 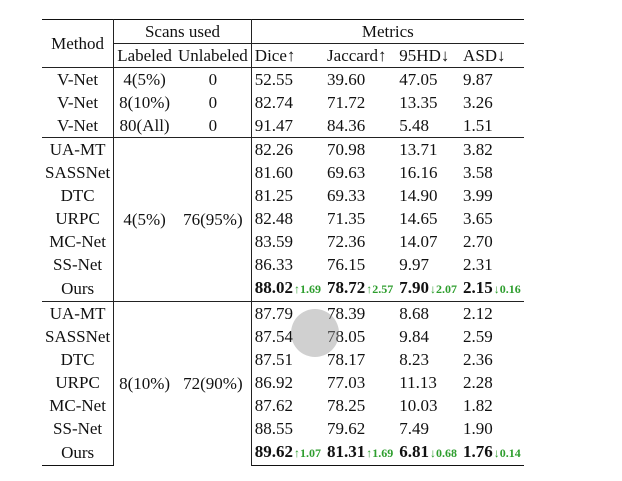 What do you see at coordinates (288, 79) in the screenshot?
I see `dice-cell: 52.55` at bounding box center [288, 79].